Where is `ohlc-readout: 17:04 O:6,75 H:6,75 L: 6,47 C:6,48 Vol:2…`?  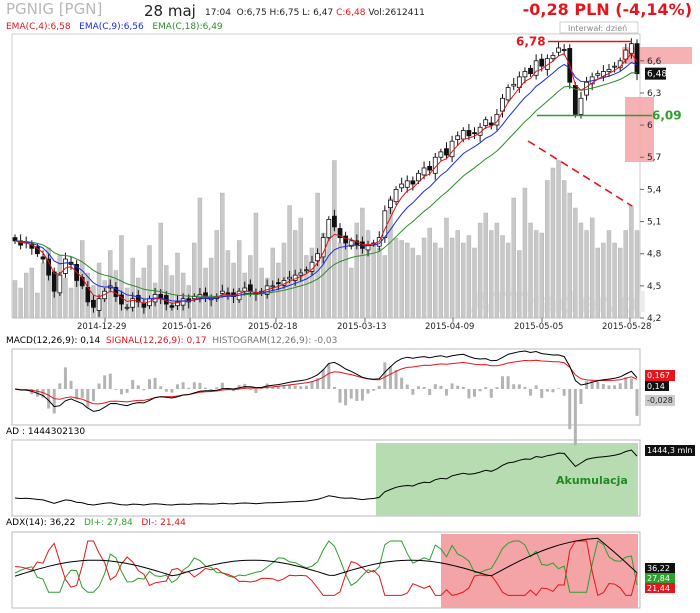 ohlc-readout: 17:04 O:6,75 H:6,75 L: 6,47 C:6,48 Vol:2… is located at coordinates (315, 13).